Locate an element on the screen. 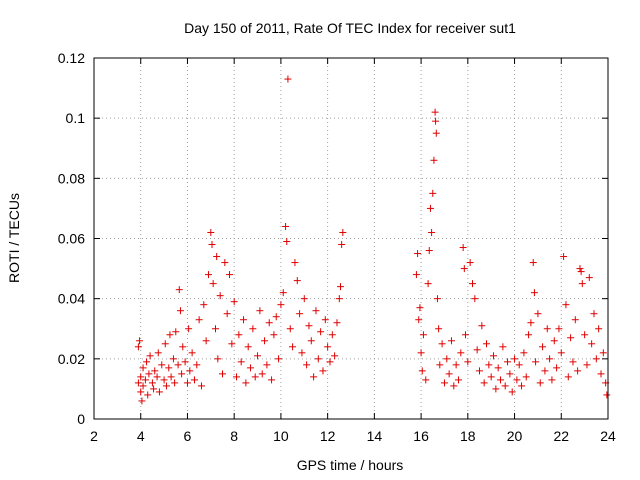 This screenshot has height=480, width=640. y-tick-label: 0.06 is located at coordinates (71, 239).